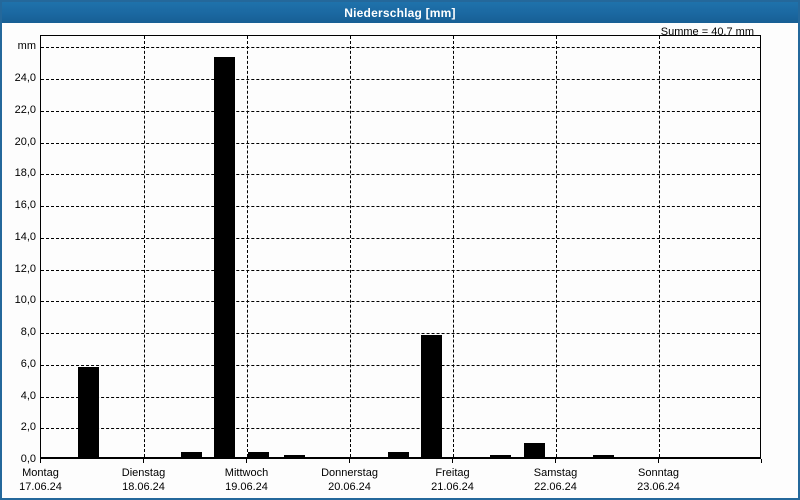  Describe the element at coordinates (25, 205) in the screenshot. I see `y-axis-tick-label: 16,0` at that location.